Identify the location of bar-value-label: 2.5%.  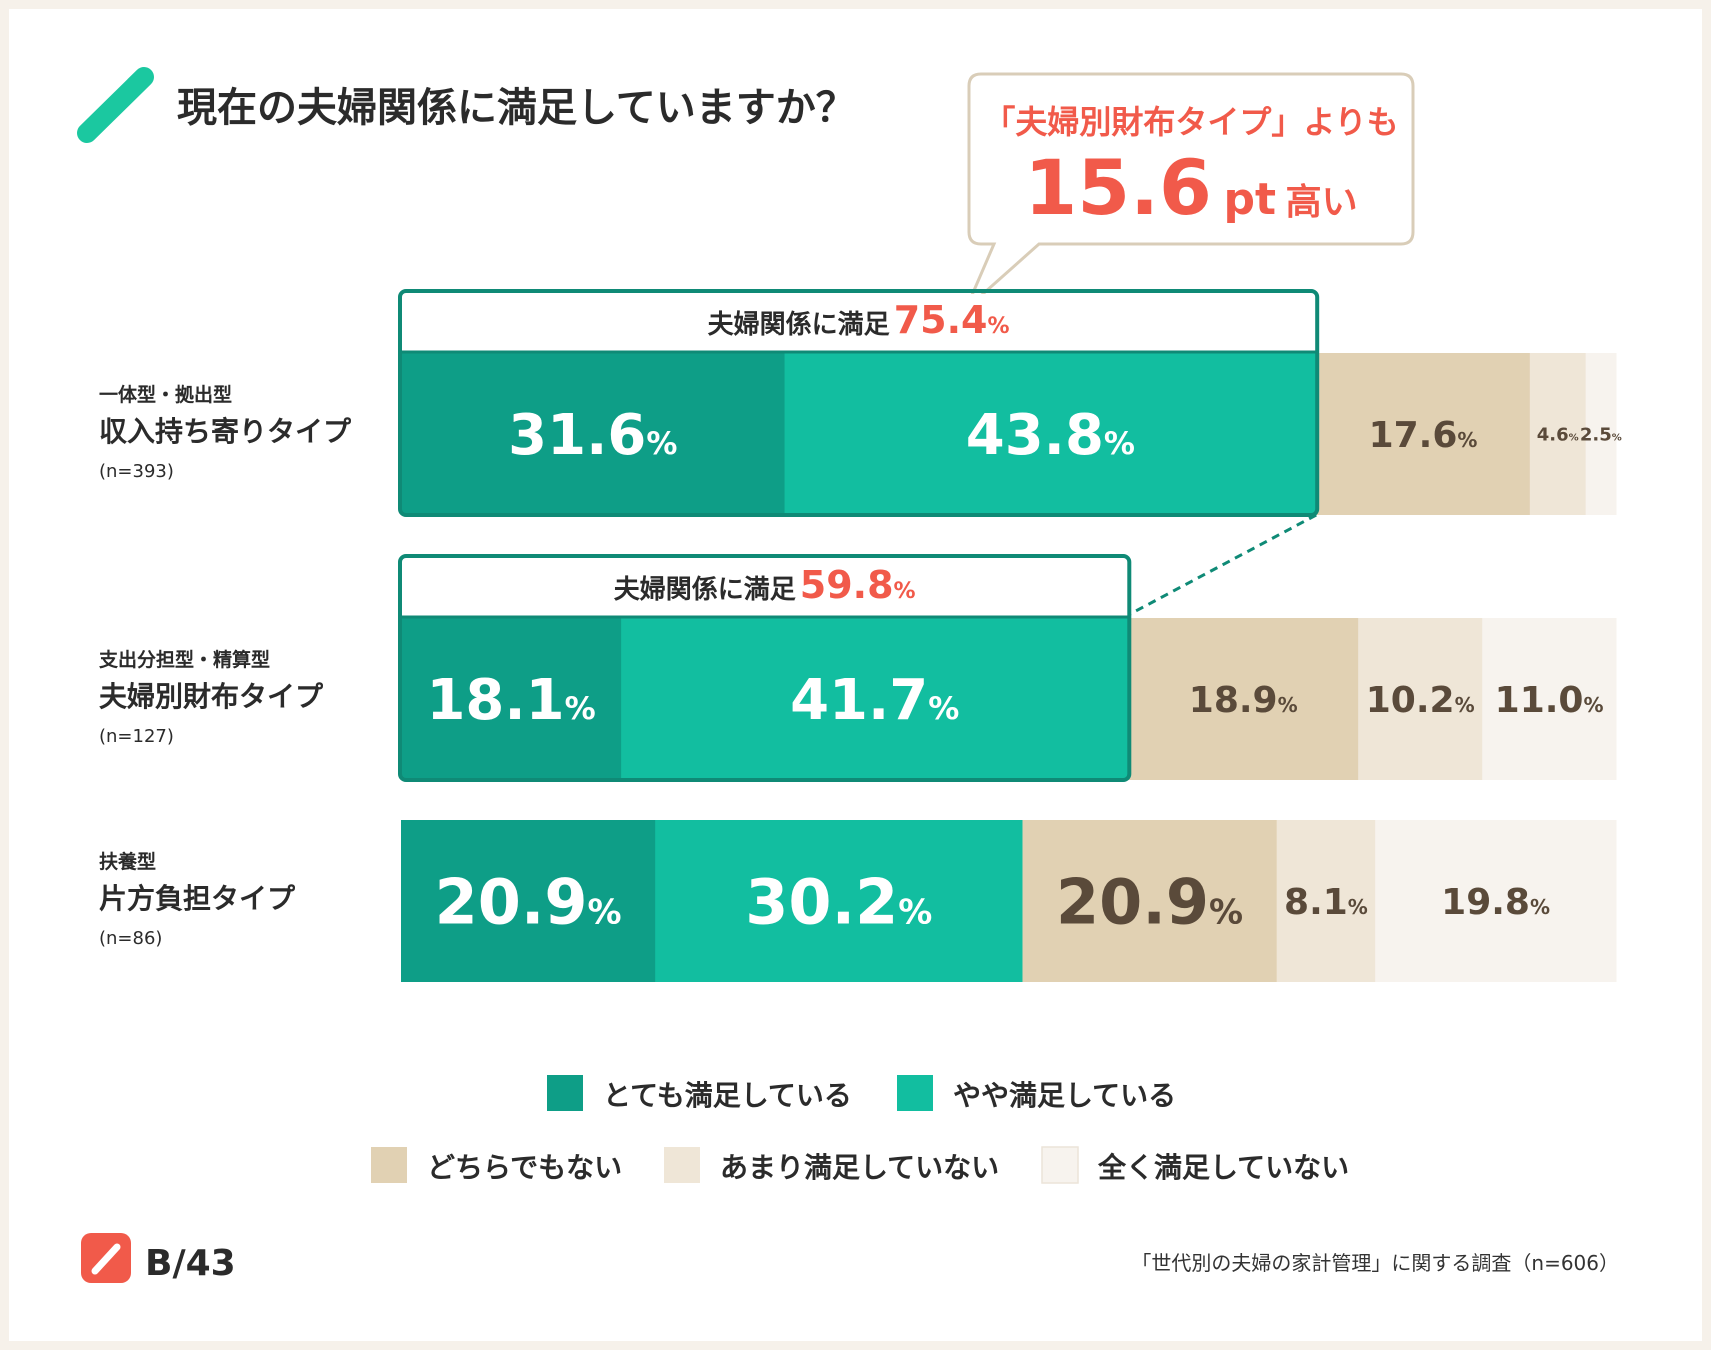
(1601, 434).